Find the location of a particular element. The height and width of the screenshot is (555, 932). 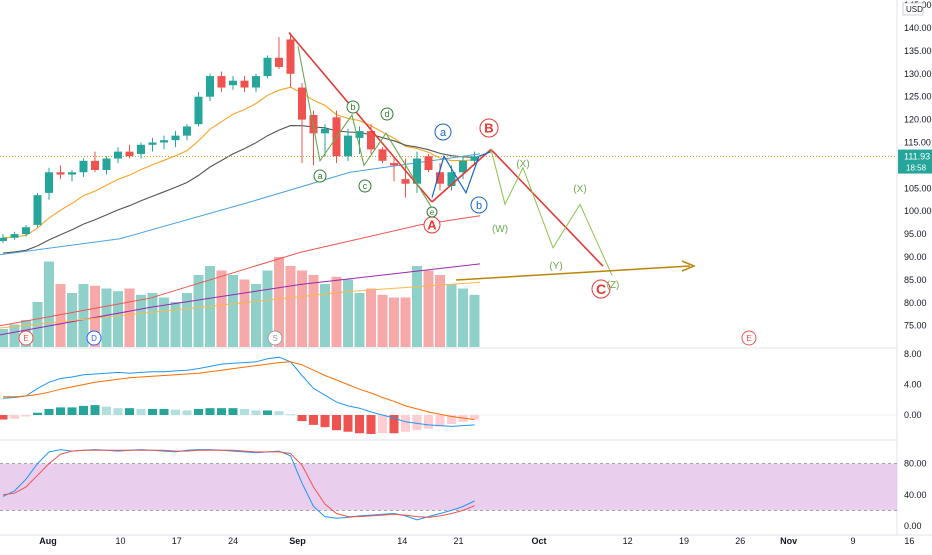

current-price-label: 111.93 is located at coordinates (917, 157).